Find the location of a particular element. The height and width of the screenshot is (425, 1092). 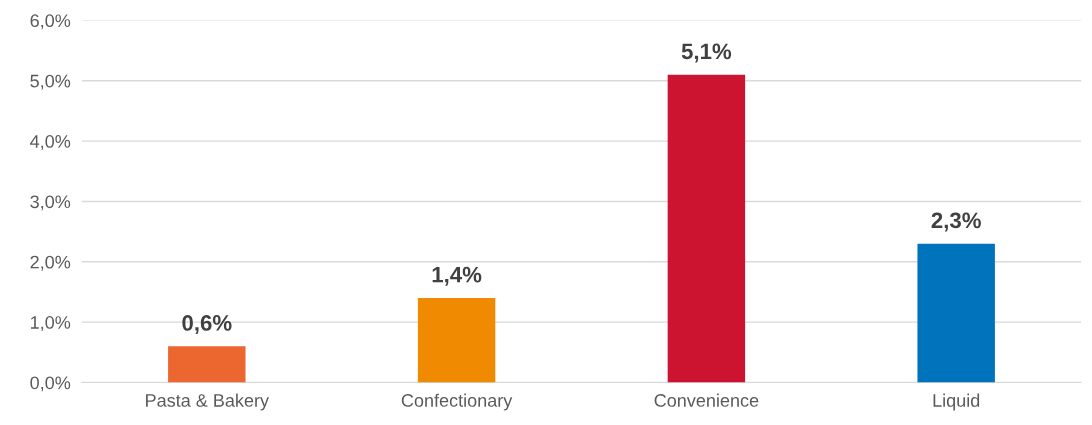

y-tick-label: 5,0% is located at coordinates (50, 82).